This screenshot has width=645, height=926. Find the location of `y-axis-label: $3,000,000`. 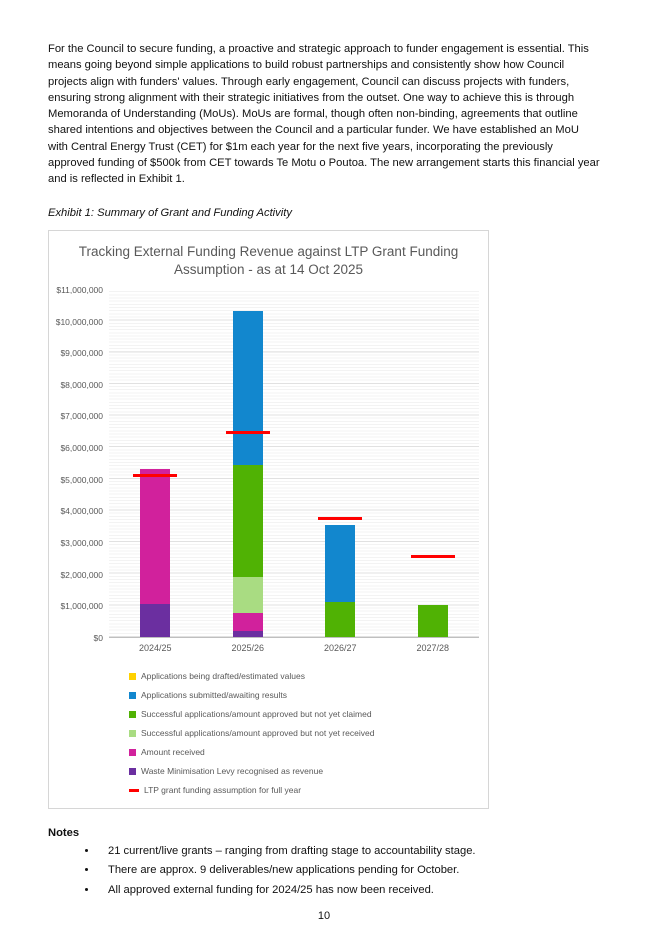

y-axis-label: $3,000,000 is located at coordinates (81, 543).